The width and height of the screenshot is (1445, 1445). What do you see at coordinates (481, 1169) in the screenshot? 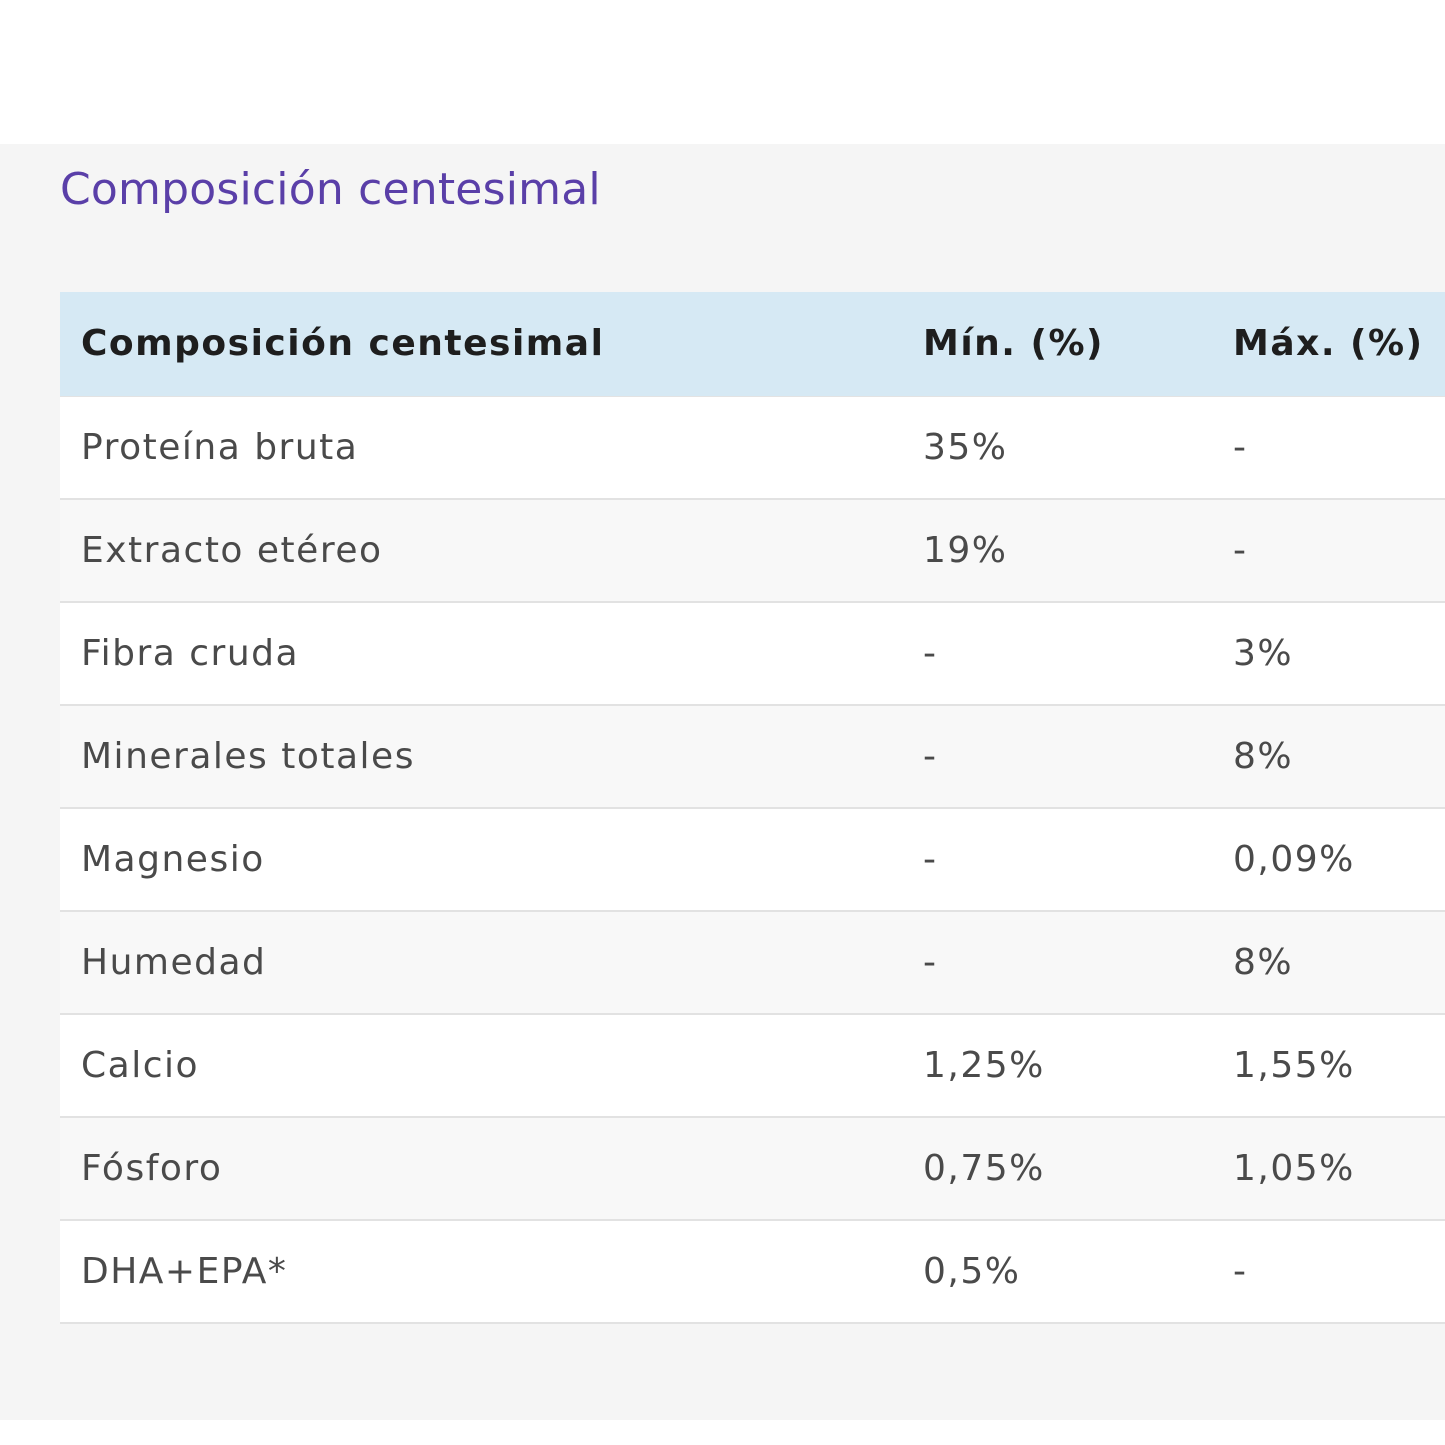
I see `row-label: Fósforo` at bounding box center [481, 1169].